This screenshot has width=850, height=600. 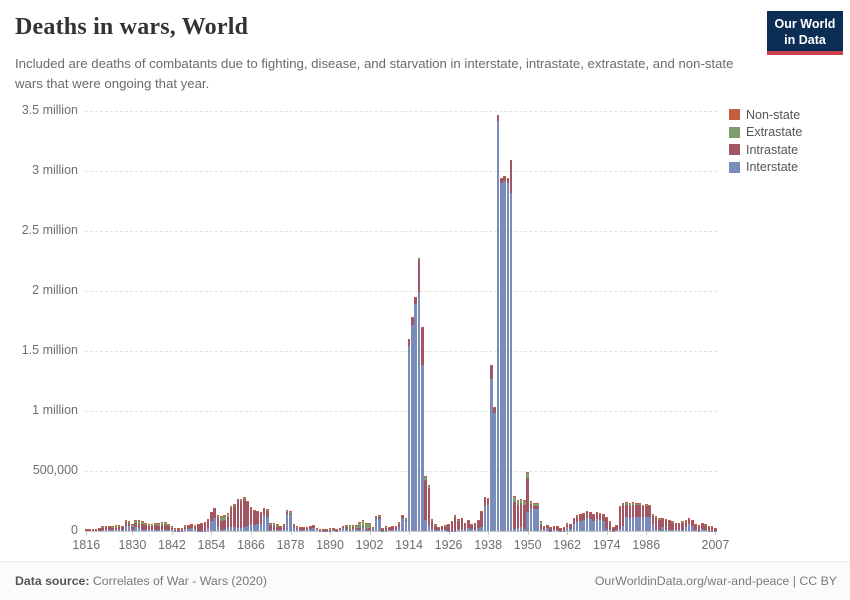 I want to click on bar-1986, so click(x=646, y=320).